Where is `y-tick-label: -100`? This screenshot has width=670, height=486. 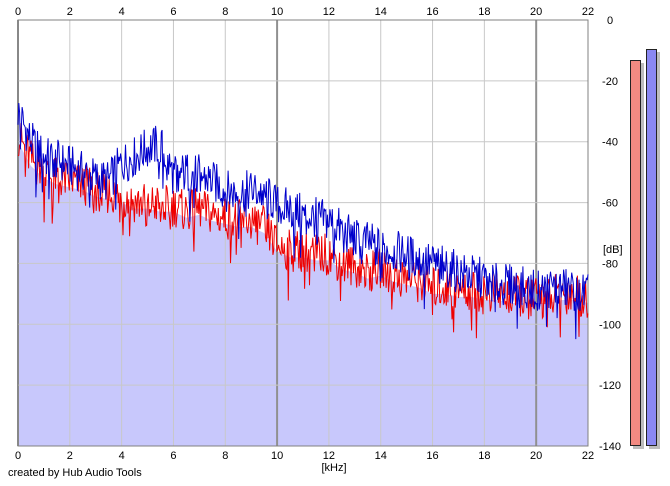 y-tick-label: -100 is located at coordinates (610, 325).